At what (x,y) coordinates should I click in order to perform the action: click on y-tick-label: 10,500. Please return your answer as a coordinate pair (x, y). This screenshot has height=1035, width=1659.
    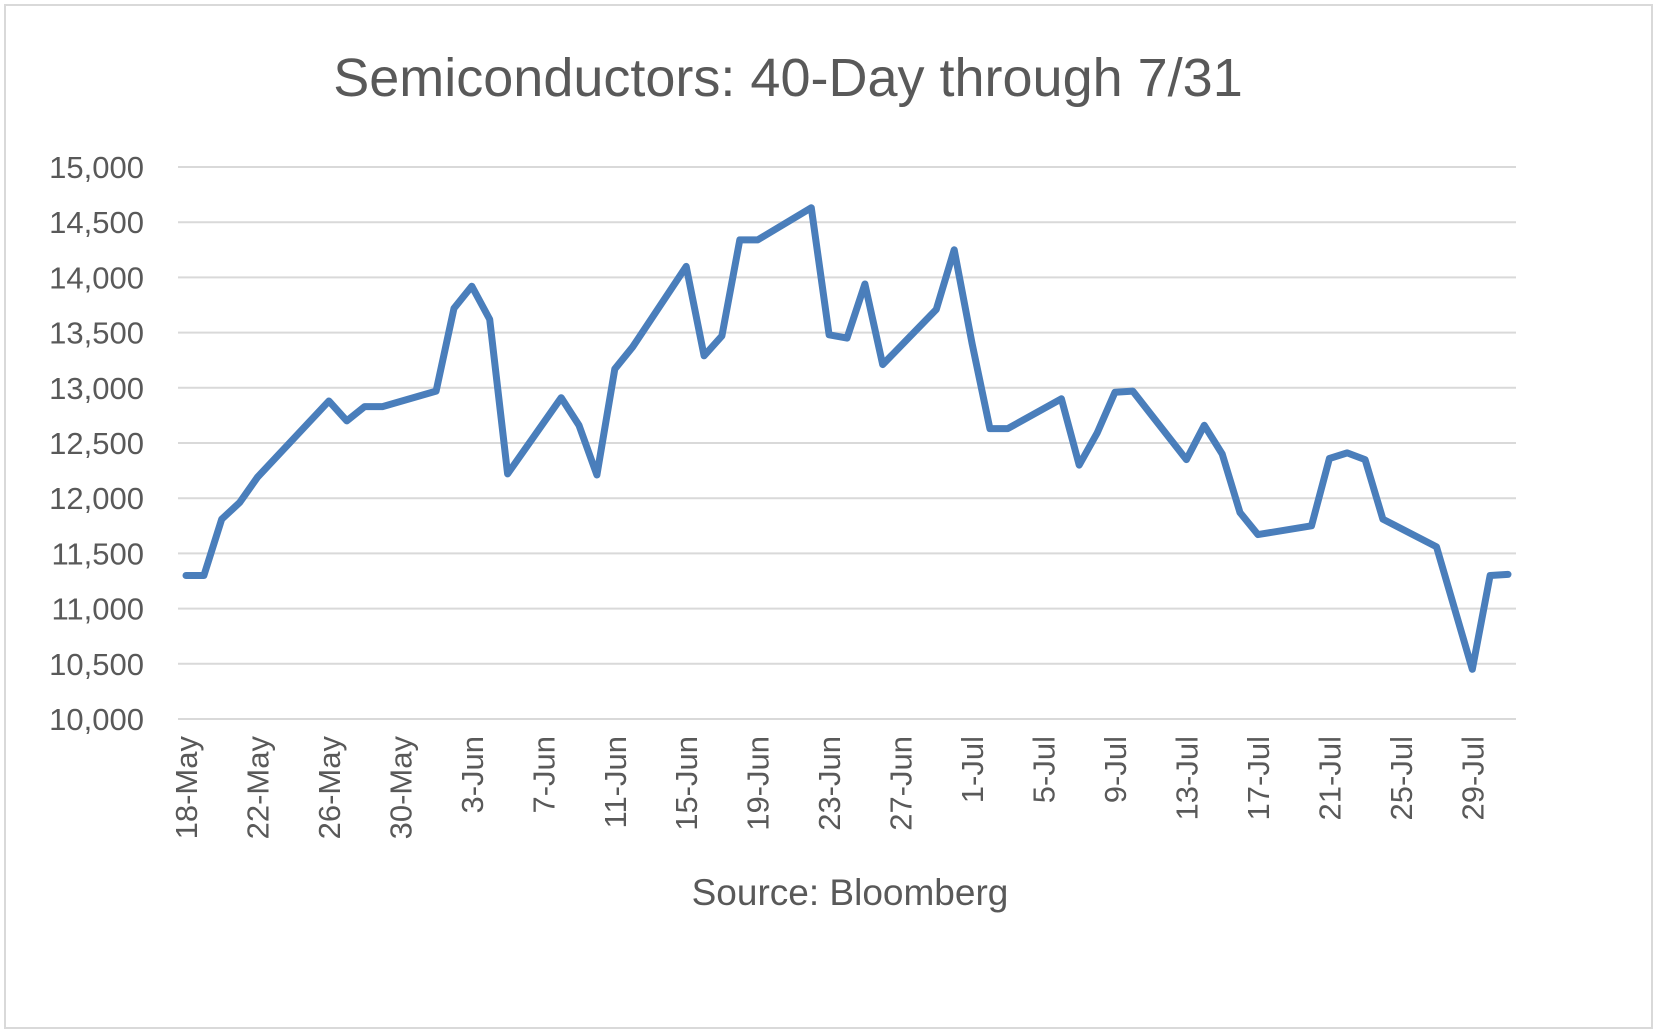
    Looking at the image, I should click on (96, 664).